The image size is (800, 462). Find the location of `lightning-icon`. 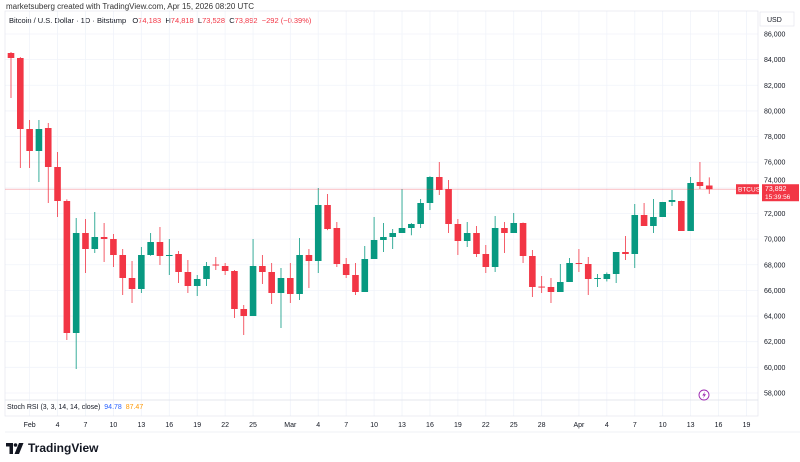

lightning-icon is located at coordinates (704, 395).